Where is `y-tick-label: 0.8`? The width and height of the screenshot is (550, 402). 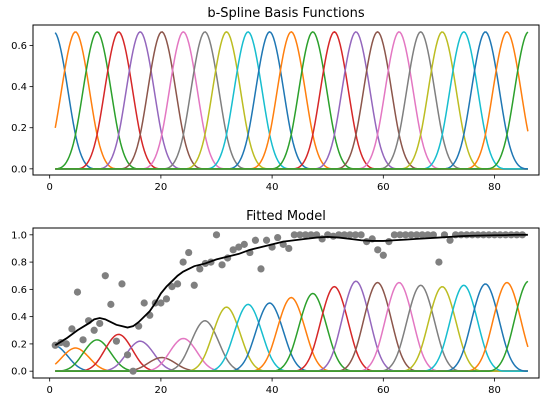
y-tick-label: 0.8 is located at coordinates (19, 263).